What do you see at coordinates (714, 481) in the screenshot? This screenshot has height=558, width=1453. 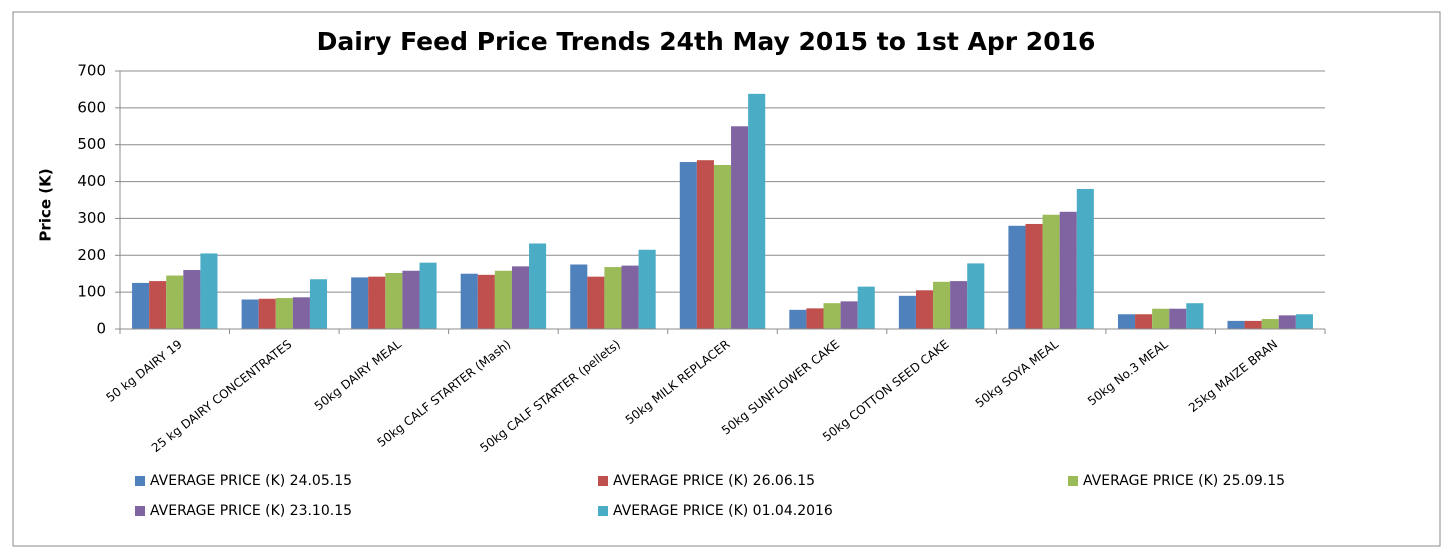 I see `legend-label: AVERAGE PRICE (K) 26.06.15` at bounding box center [714, 481].